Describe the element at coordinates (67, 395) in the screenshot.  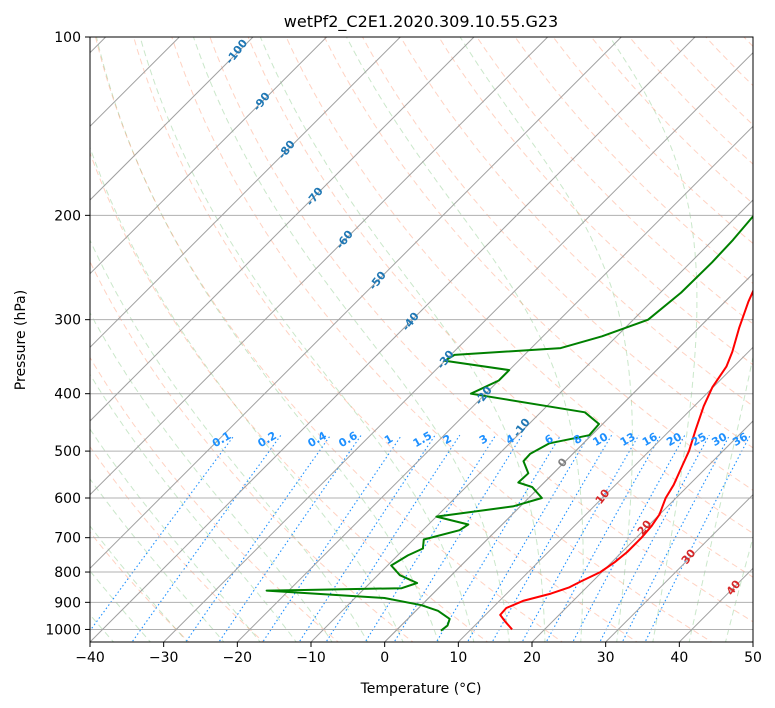
I see `y-tick-label: 400` at that location.